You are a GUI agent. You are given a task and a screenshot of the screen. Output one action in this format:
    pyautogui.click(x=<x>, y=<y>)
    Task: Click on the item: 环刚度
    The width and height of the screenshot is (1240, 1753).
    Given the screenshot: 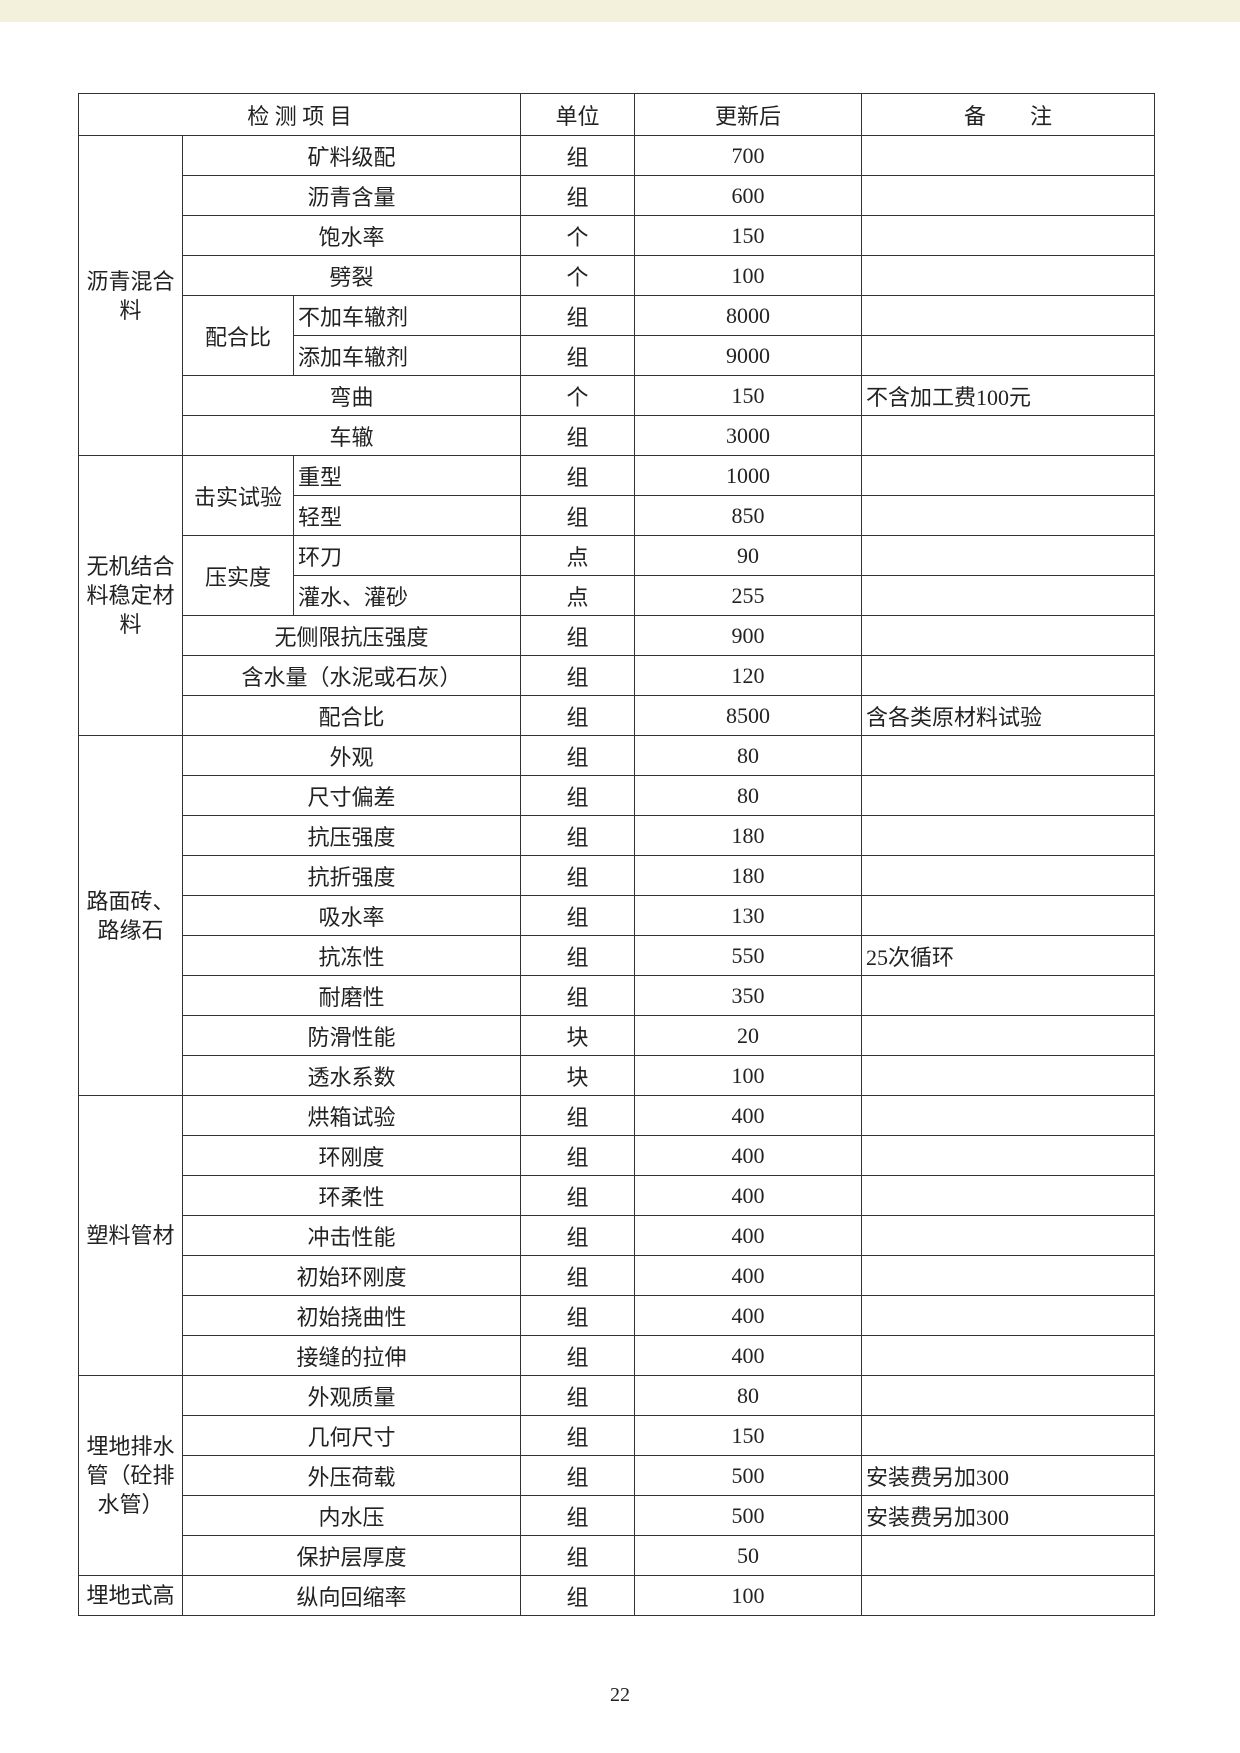 What is the action you would take?
    pyautogui.click(x=351, y=1155)
    